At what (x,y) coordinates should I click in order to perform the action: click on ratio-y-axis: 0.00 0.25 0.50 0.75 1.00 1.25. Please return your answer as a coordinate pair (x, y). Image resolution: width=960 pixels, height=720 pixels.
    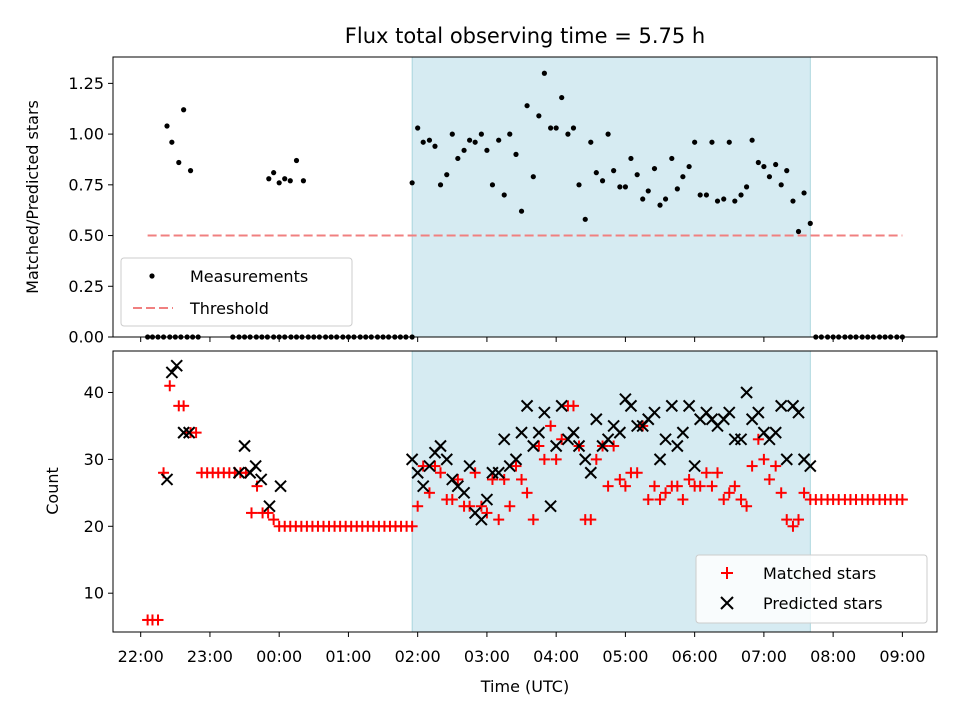
    Looking at the image, I should click on (90, 210).